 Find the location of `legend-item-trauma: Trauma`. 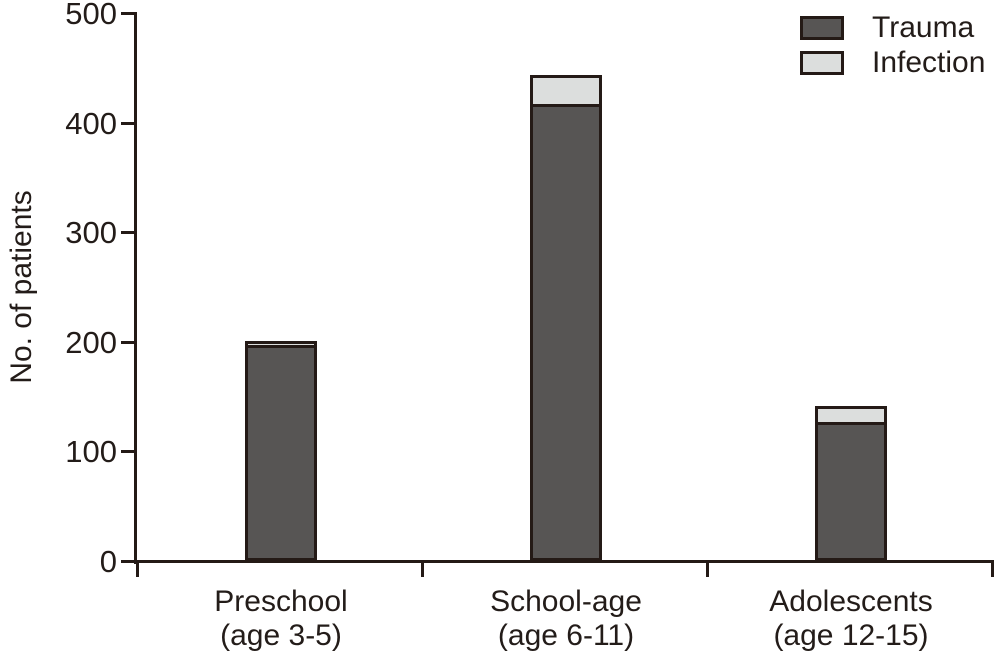

legend-item-trauma: Trauma is located at coordinates (892, 27).